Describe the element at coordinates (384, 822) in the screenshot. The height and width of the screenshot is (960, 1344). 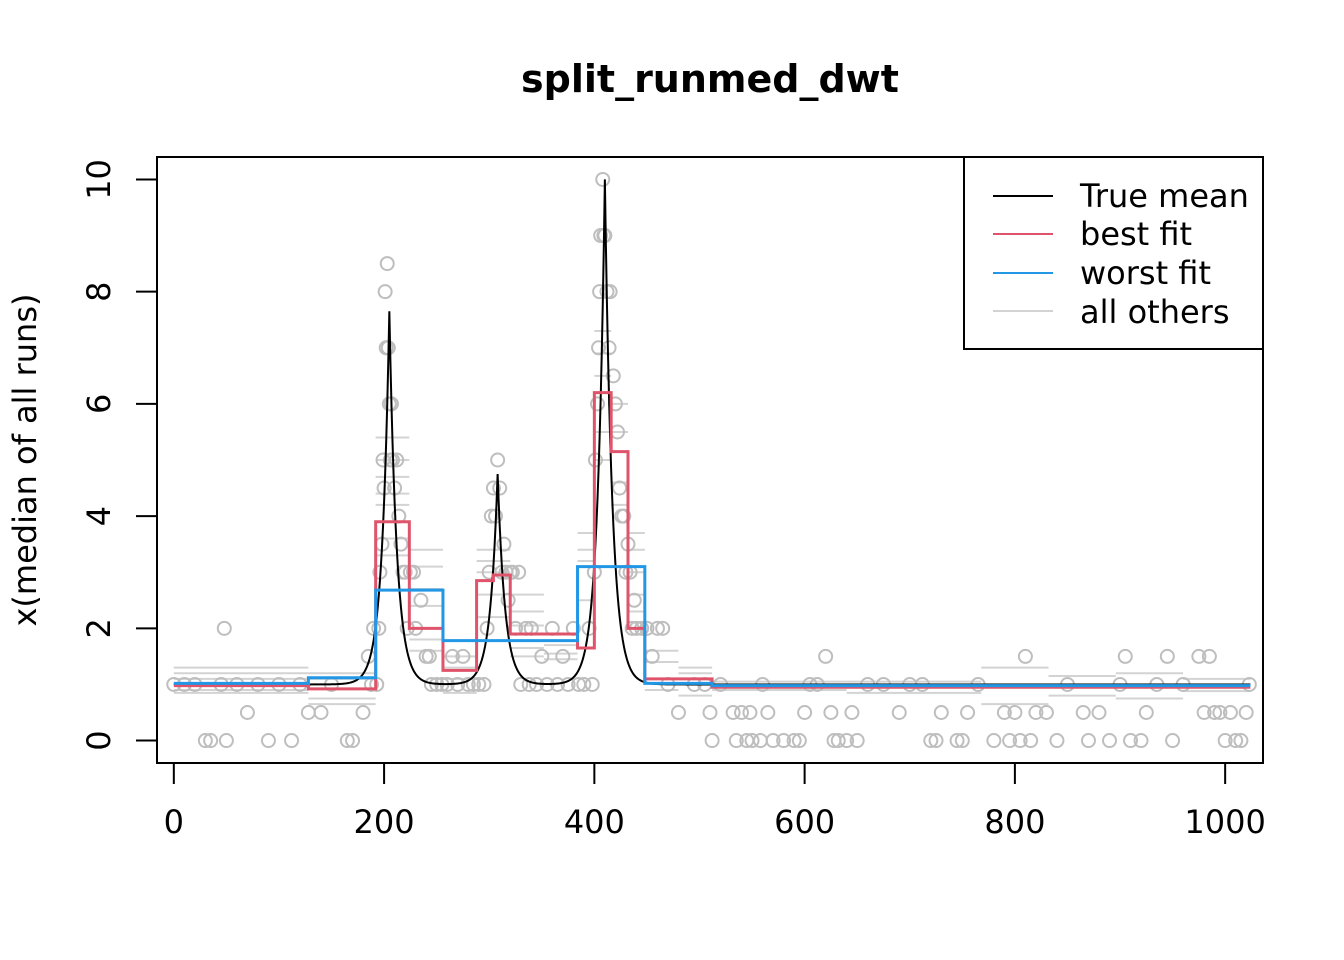
I see `x-tick-label: 200` at that location.